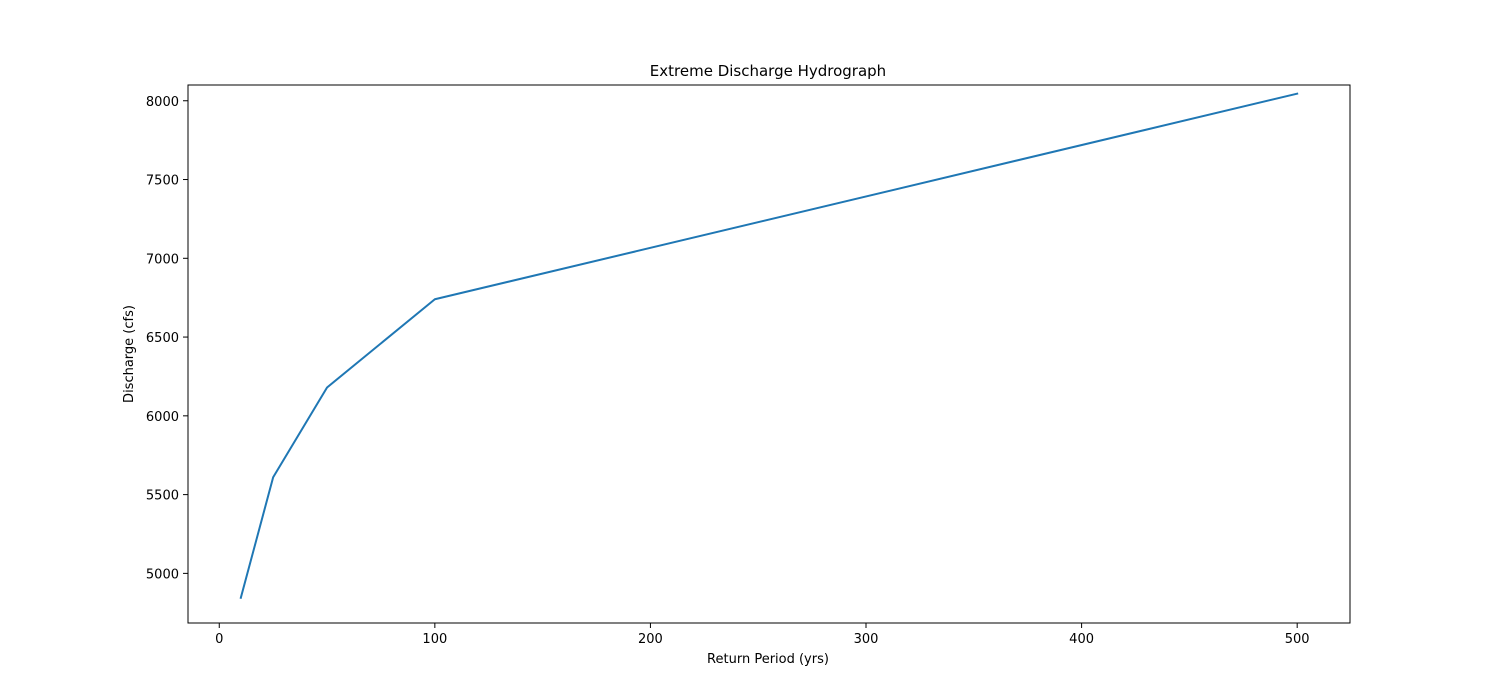 Image resolution: width=1500 pixels, height=700 pixels. I want to click on y-tick-label: 7000, so click(162, 259).